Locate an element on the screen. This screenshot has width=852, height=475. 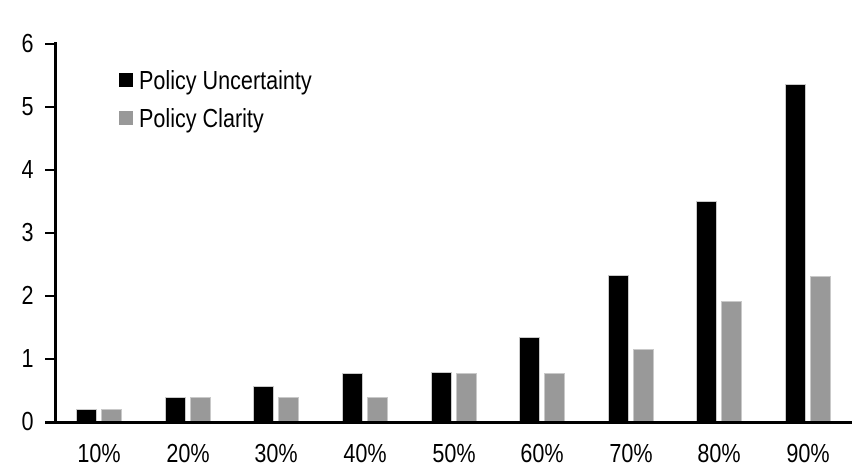
bar-policy-clarity-70% is located at coordinates (643, 385).